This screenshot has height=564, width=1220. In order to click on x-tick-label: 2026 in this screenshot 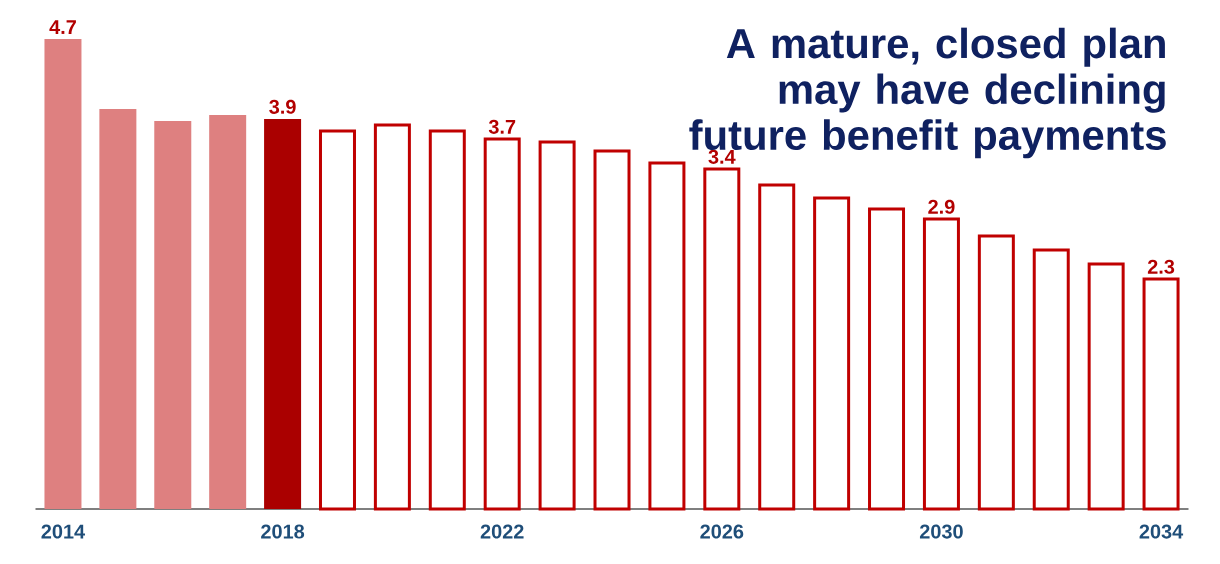, I will do `click(722, 531)`.